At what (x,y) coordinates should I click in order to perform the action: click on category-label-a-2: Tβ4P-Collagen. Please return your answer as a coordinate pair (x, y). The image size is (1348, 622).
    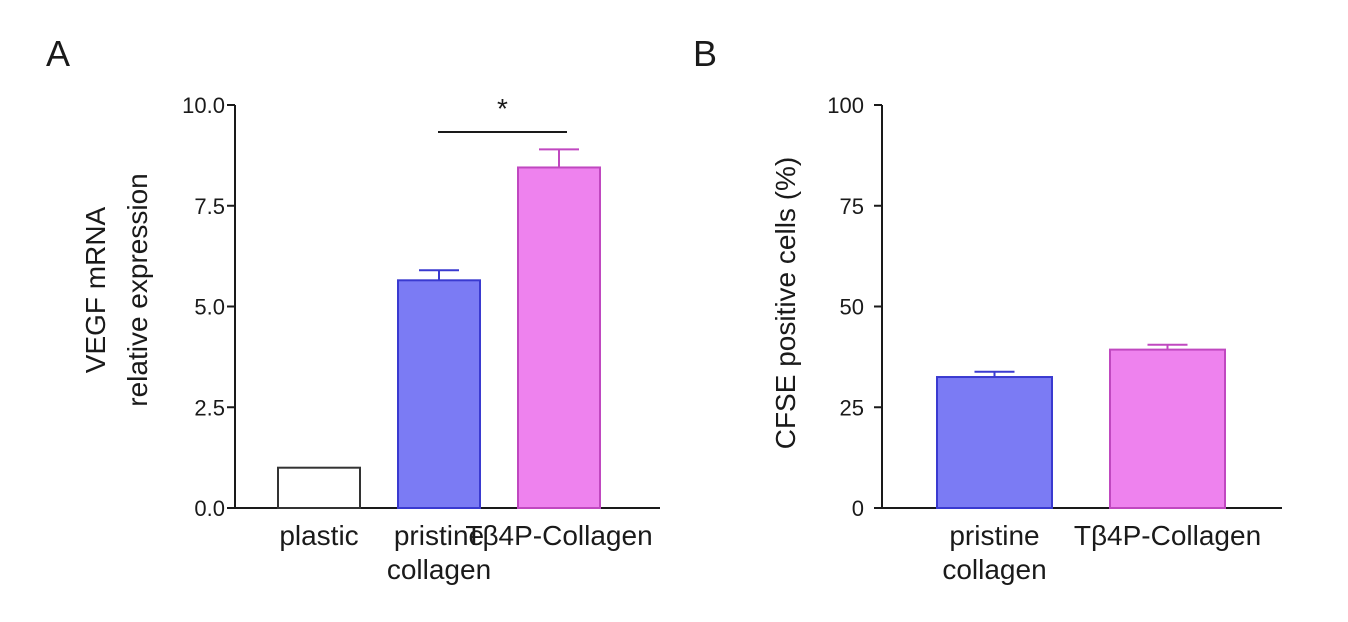
    Looking at the image, I should click on (558, 535).